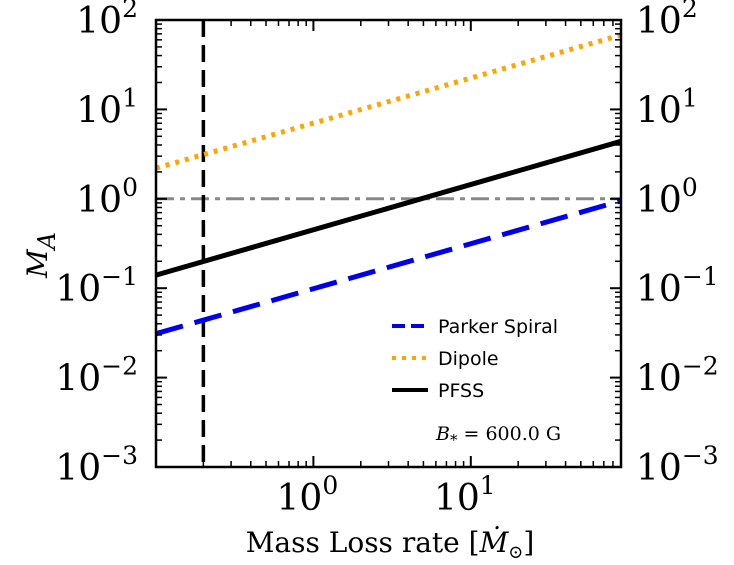 Image resolution: width=734 pixels, height=565 pixels. I want to click on legend: Parker Spiral Dipole PFSS B* = 600.0 G, so click(476, 382).